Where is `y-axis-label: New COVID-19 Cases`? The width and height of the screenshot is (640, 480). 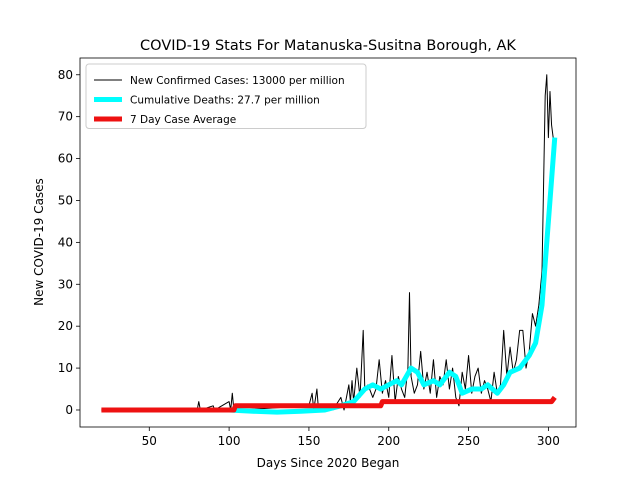 y-axis-label: New COVID-19 Cases is located at coordinates (39, 242).